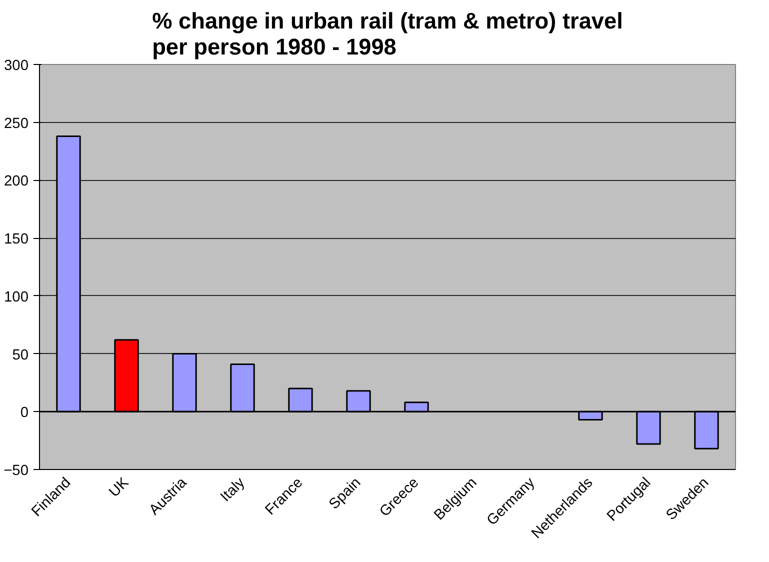 Image resolution: width=769 pixels, height=562 pixels. I want to click on x-tick-label: Italy, so click(233, 490).